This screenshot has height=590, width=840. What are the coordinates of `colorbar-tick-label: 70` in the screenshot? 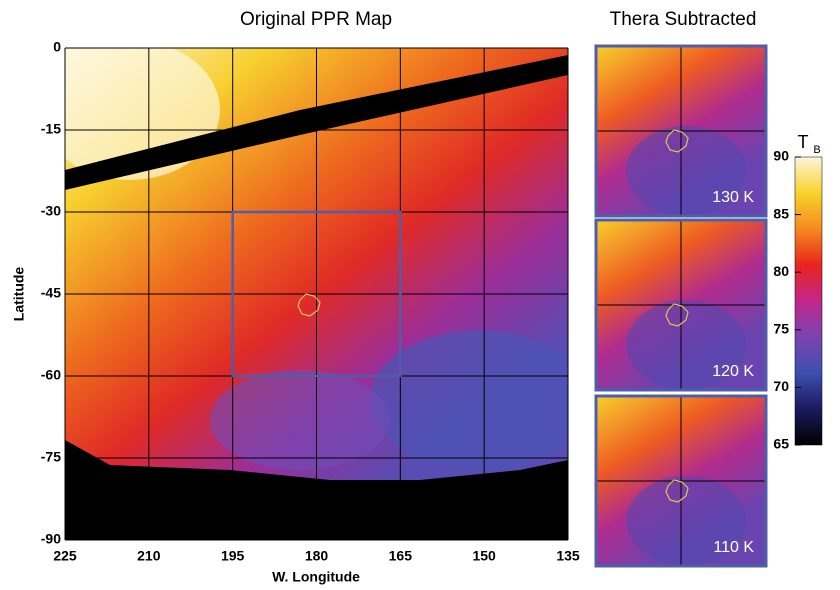 It's located at (781, 386).